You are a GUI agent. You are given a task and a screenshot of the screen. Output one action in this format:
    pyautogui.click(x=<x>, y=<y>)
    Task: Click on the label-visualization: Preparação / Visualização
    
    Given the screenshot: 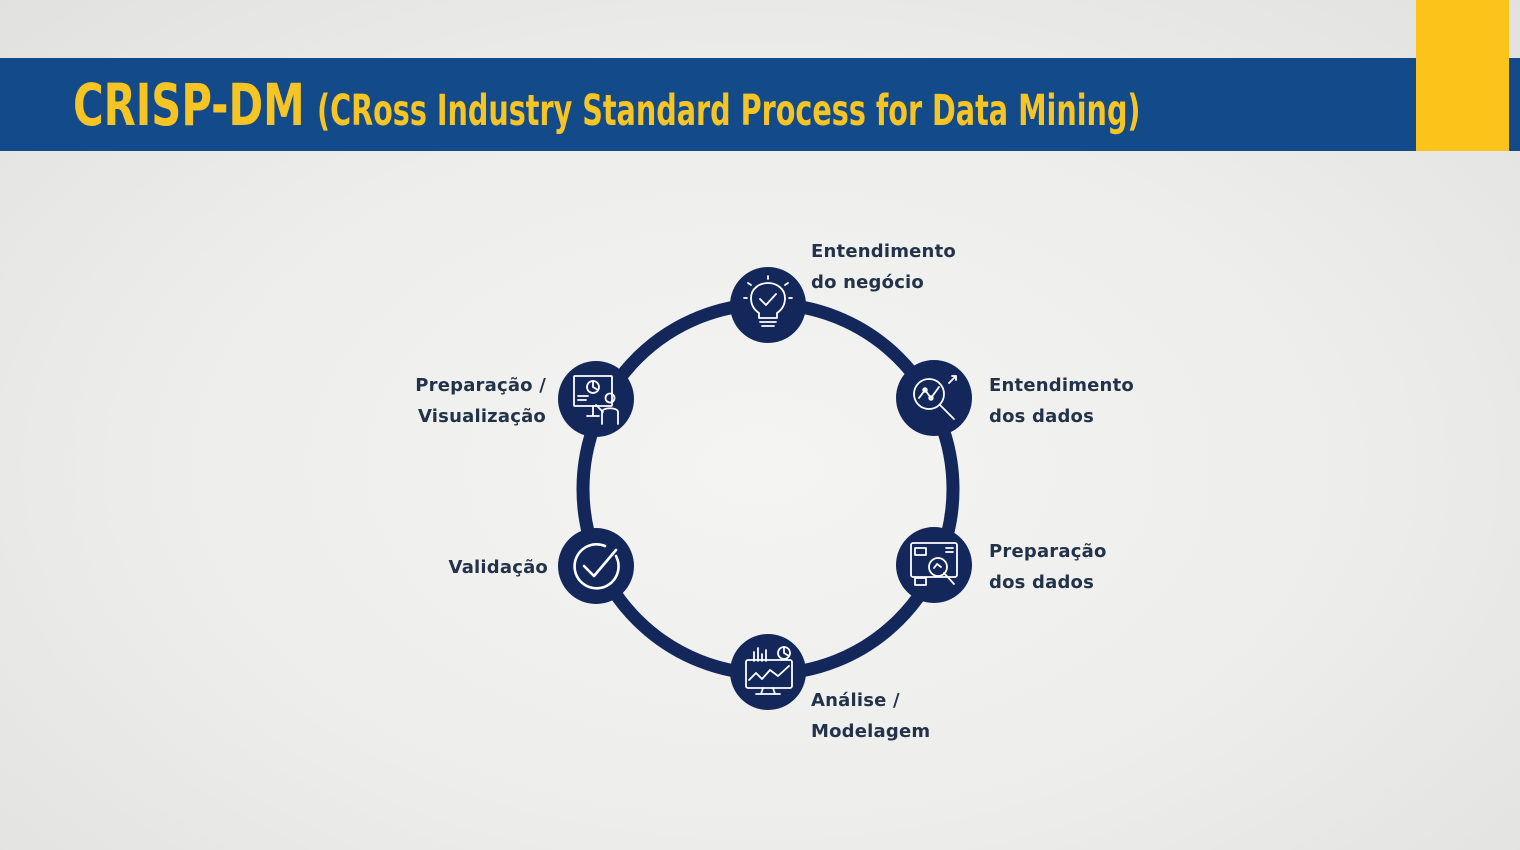 What is the action you would take?
    pyautogui.click(x=480, y=401)
    